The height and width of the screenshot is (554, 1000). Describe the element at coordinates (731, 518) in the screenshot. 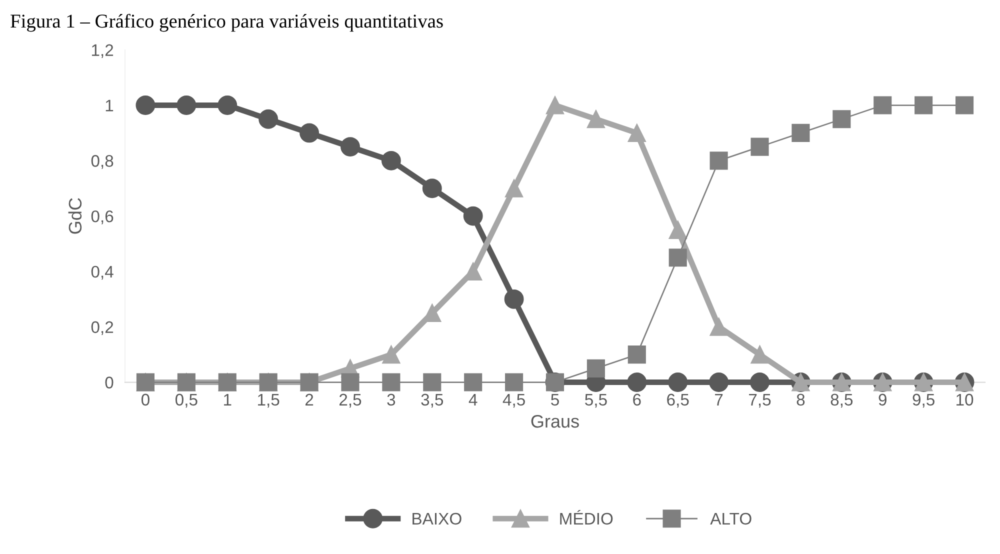

I see `legend-label: ALTO` at that location.